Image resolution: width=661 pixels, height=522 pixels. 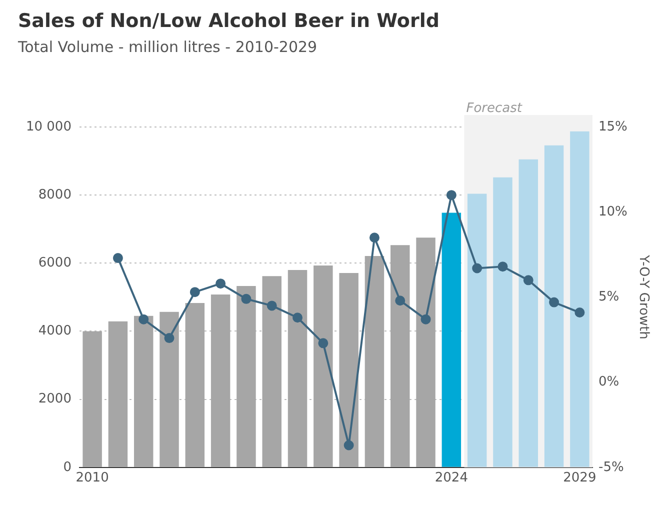 I want to click on y2-tick-label: -5%, so click(x=611, y=467).